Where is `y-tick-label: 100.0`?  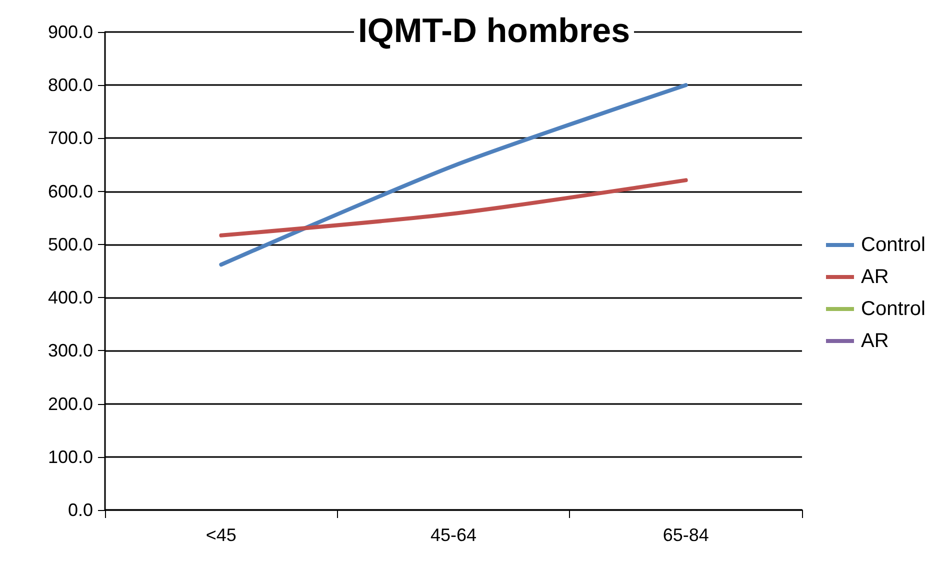
y-tick-label: 100.0 is located at coordinates (70, 456).